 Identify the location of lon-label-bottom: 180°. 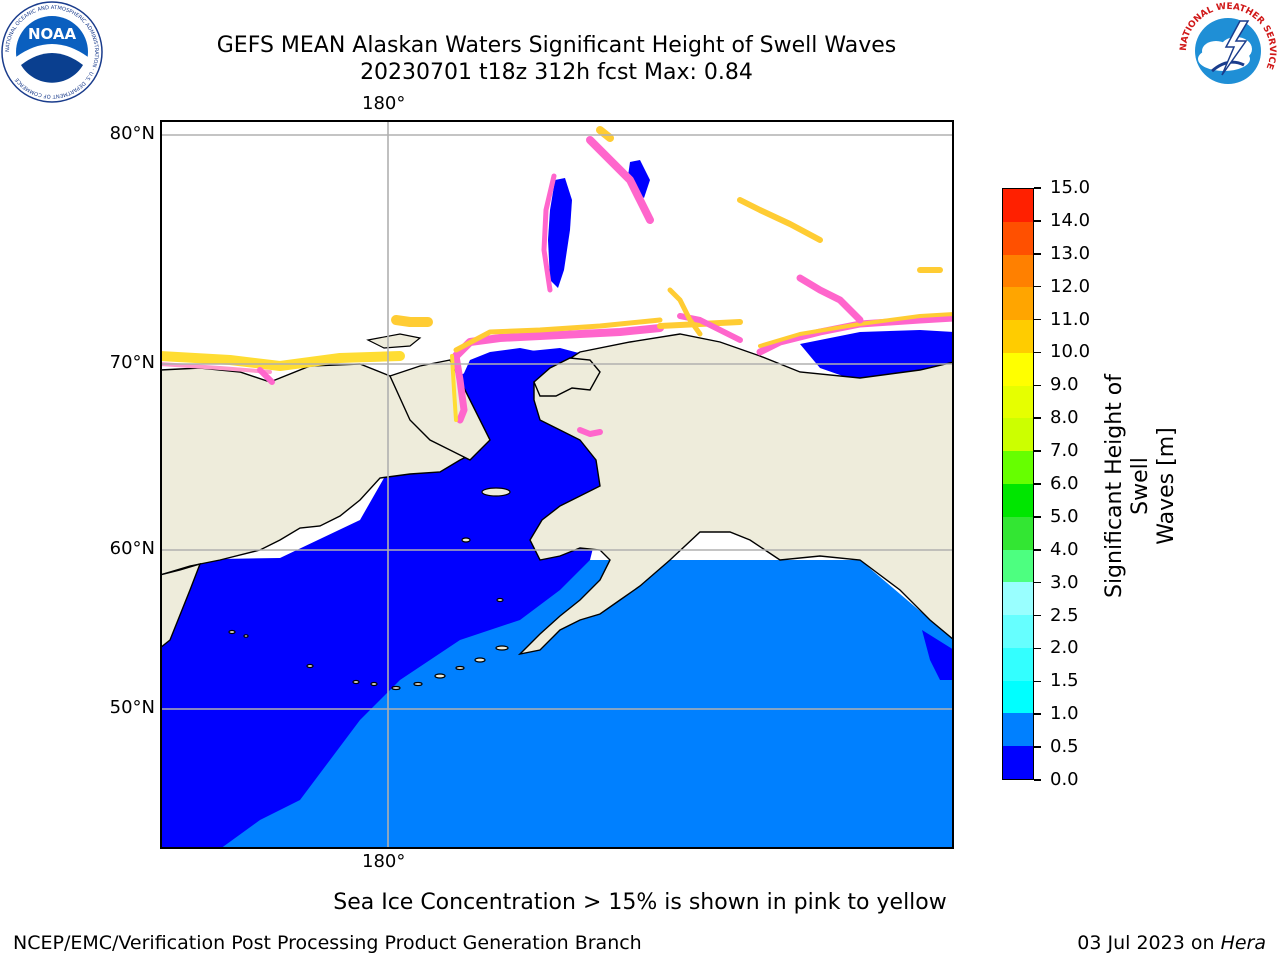
(384, 861).